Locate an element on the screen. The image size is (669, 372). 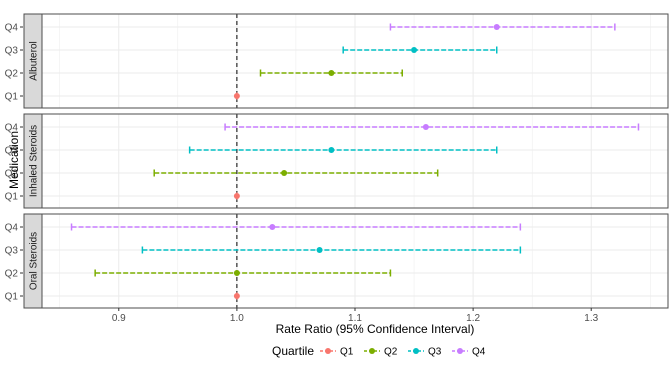
legend-item-q2: Q2 is located at coordinates (381, 352).